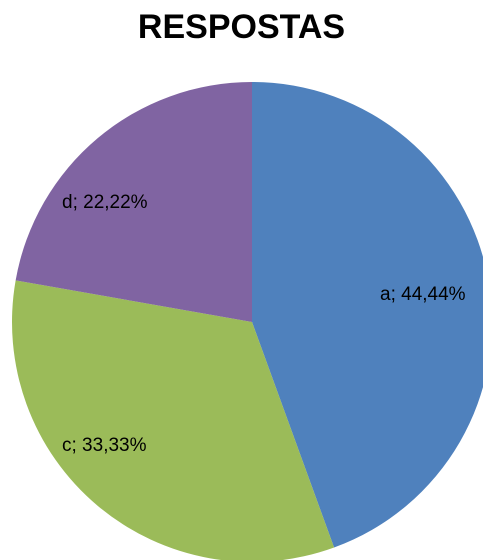  Describe the element at coordinates (104, 445) in the screenshot. I see `data-label-c: c; 33,33%` at that location.